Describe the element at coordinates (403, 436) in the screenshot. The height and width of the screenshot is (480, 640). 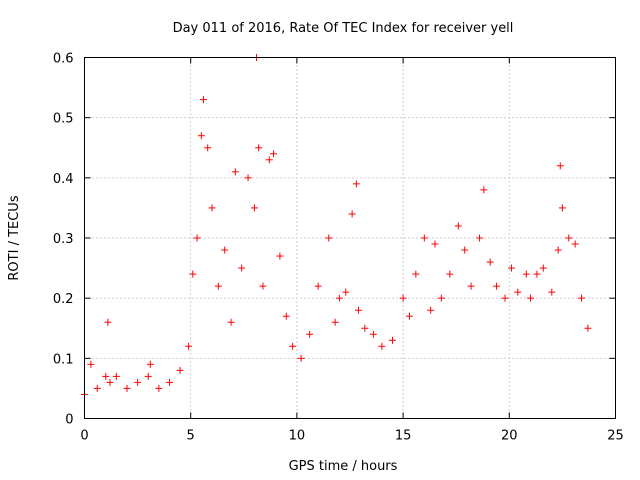
I see `x-tick-label: 15` at that location.